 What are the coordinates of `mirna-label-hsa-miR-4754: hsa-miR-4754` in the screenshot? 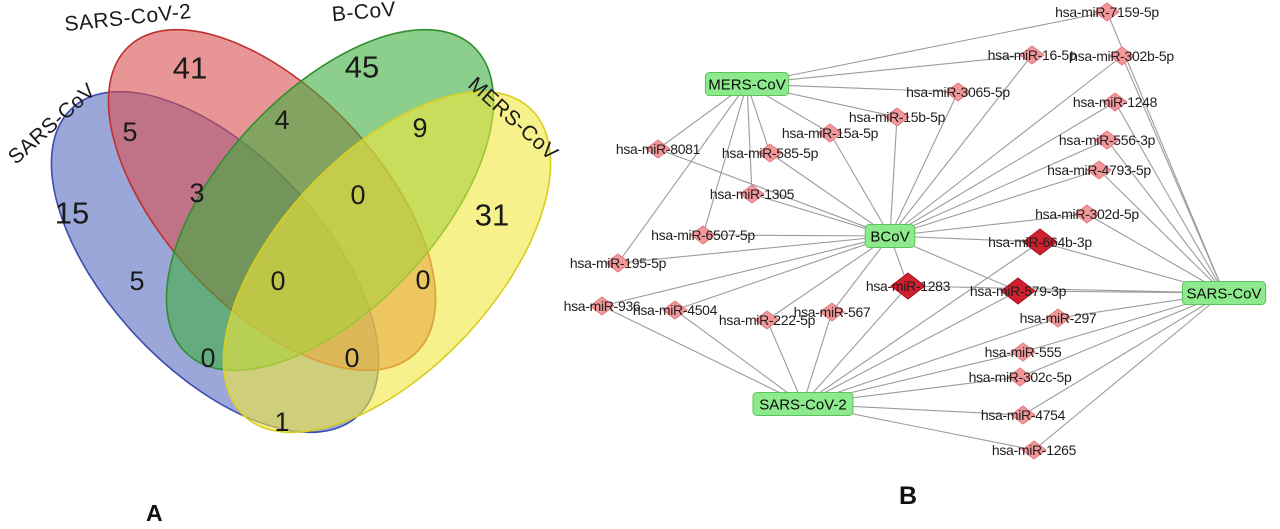 It's located at (1023, 415).